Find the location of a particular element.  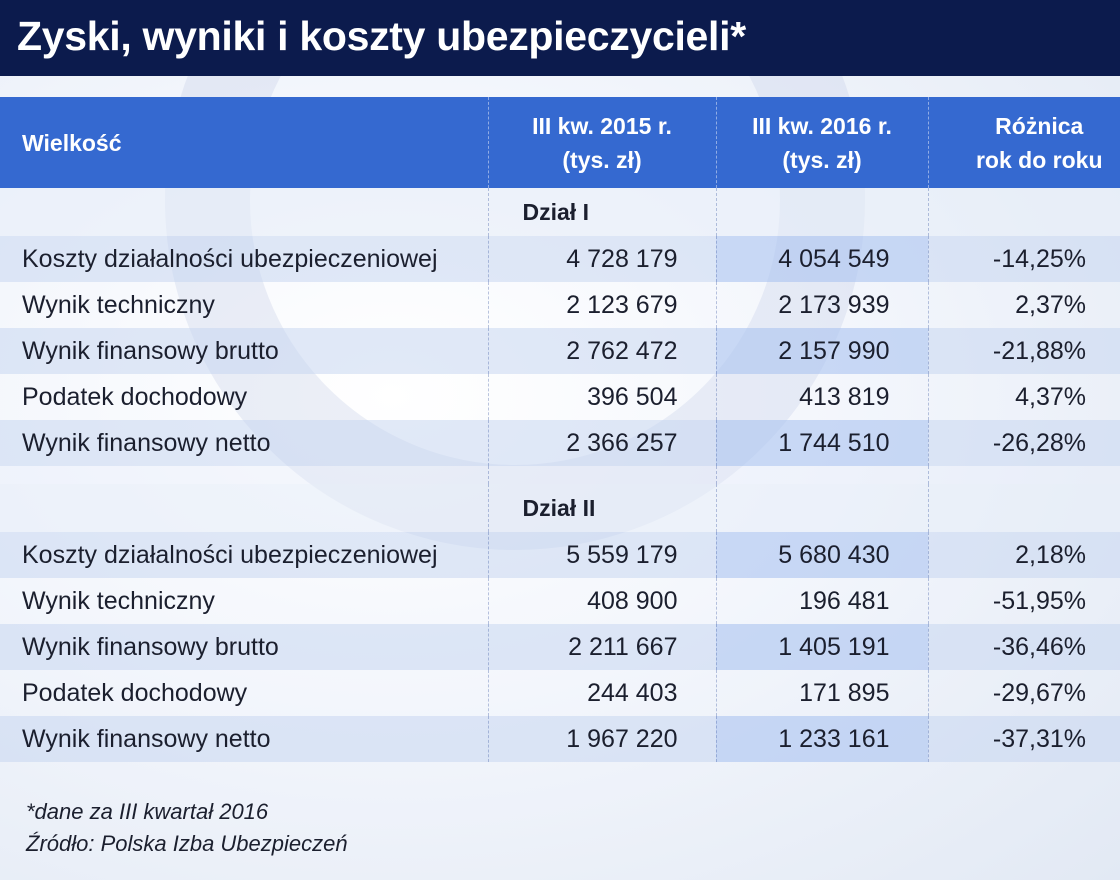

table-row: Wynik techniczny 408 900 196 481 -51,95% is located at coordinates (560, 601).